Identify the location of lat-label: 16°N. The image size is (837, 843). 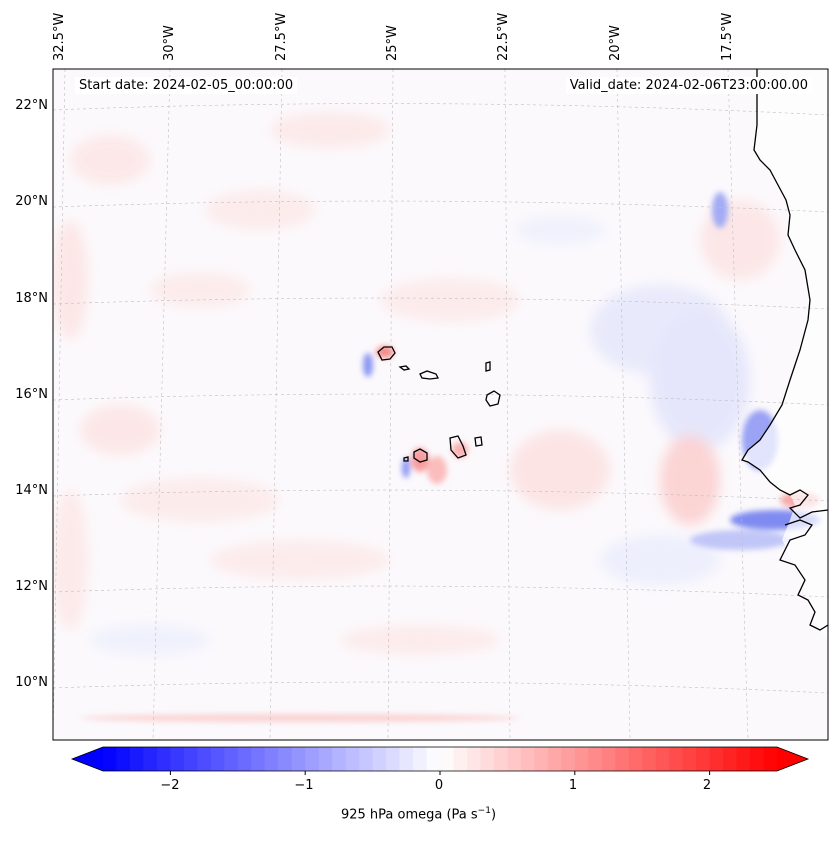
(31, 394).